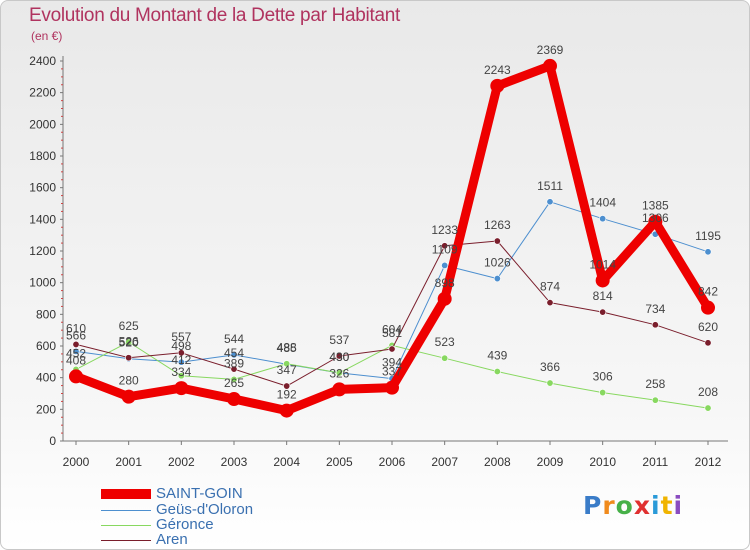  I want to click on x-tick-label: 2009, so click(550, 462).